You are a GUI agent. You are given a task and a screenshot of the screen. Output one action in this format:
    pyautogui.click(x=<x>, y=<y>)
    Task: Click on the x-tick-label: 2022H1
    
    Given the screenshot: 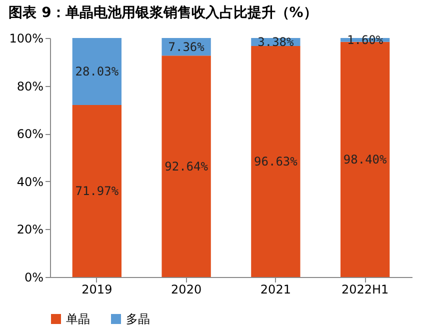 What is the action you would take?
    pyautogui.click(x=365, y=289)
    